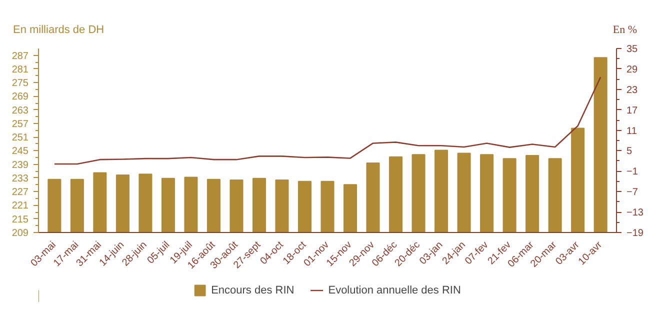 The image size is (656, 321). Describe the element at coordinates (624, 30) in the screenshot. I see `y2-axis-title: En %` at that location.